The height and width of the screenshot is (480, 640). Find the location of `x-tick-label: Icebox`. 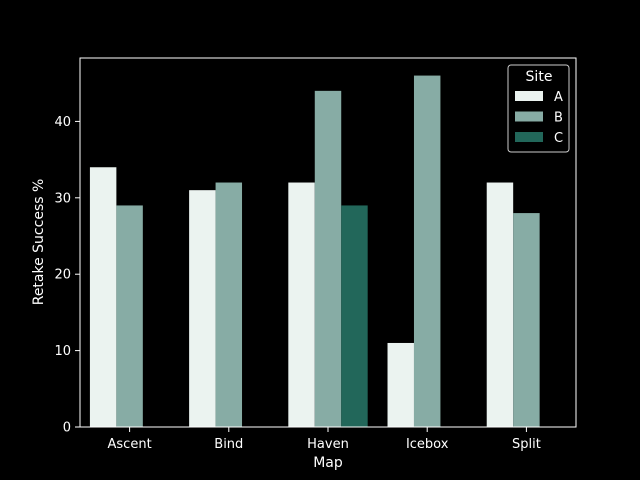

x-tick-label: Icebox is located at coordinates (427, 444).